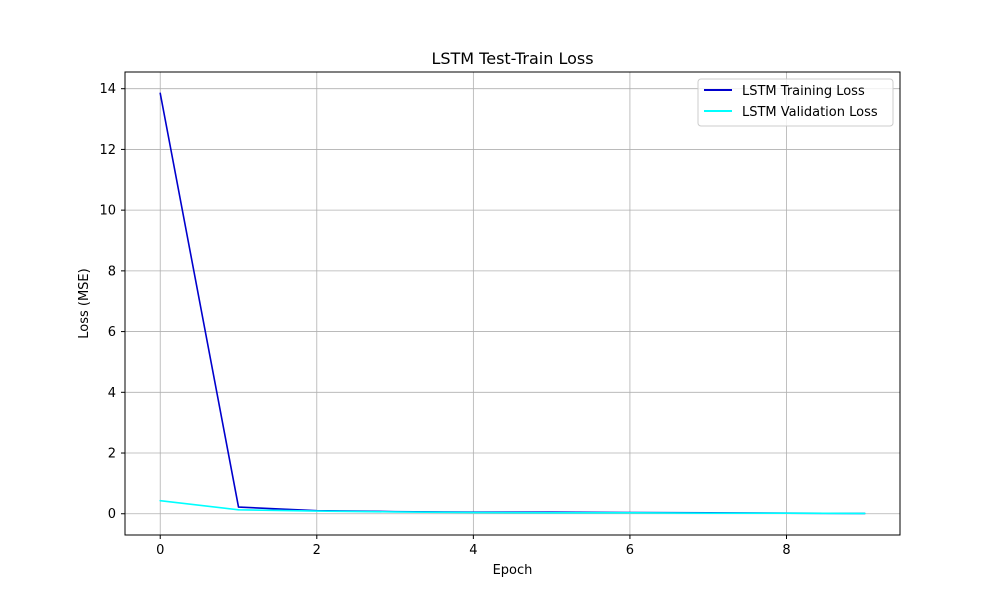  Describe the element at coordinates (513, 570) in the screenshot. I see `x-axis-label: Epoch` at that location.